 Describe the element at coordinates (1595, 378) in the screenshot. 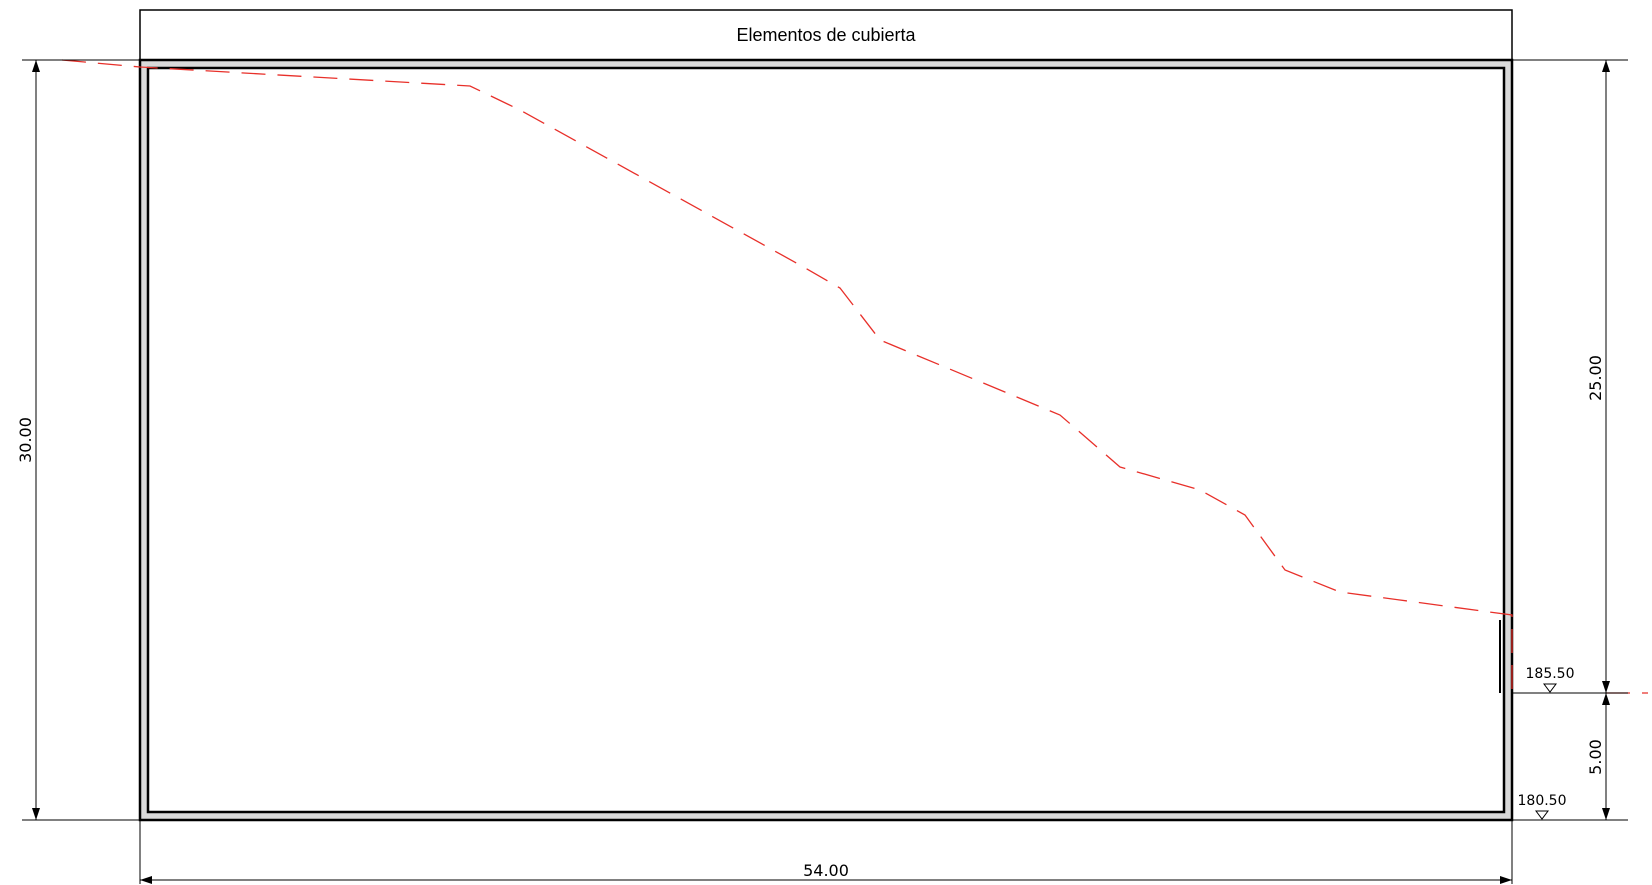

I see `right-upper-height-label: 25.00` at that location.